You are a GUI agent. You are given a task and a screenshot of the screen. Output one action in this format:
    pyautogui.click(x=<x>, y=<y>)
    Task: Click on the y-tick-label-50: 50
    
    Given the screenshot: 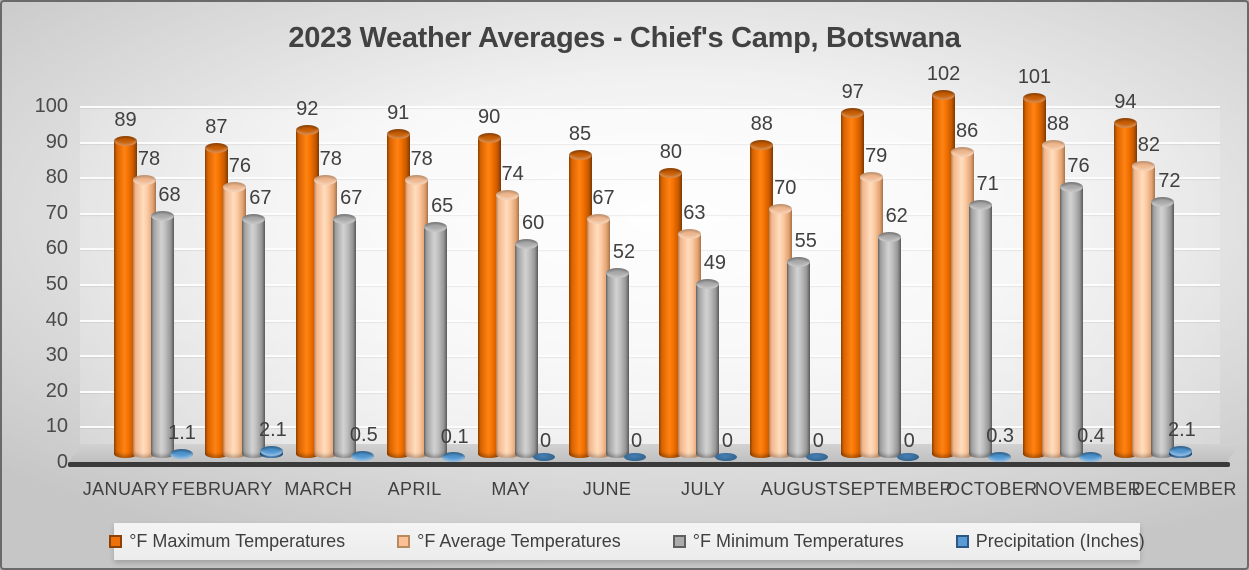 What is the action you would take?
    pyautogui.click(x=56, y=284)
    